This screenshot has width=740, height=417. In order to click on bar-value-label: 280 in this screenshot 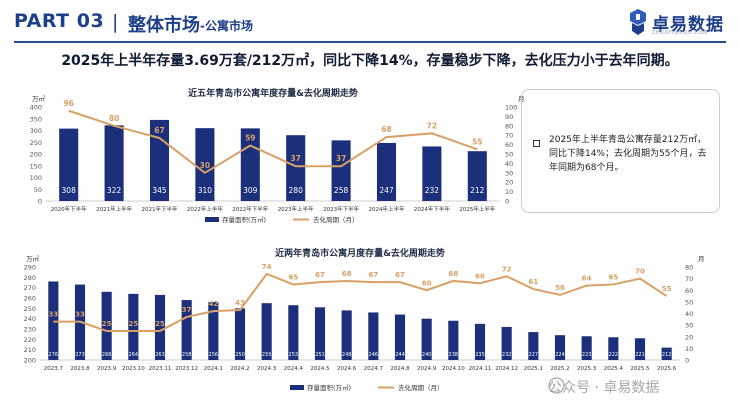, I will do `click(296, 190)`.